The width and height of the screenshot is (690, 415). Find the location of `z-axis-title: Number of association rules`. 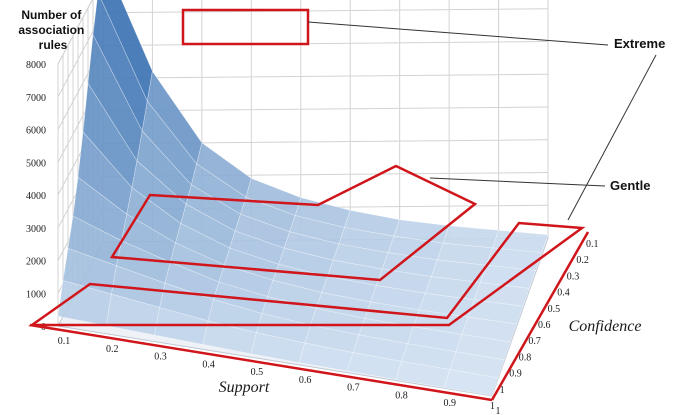

z-axis-title: Number of association rules is located at coordinates (52, 30).